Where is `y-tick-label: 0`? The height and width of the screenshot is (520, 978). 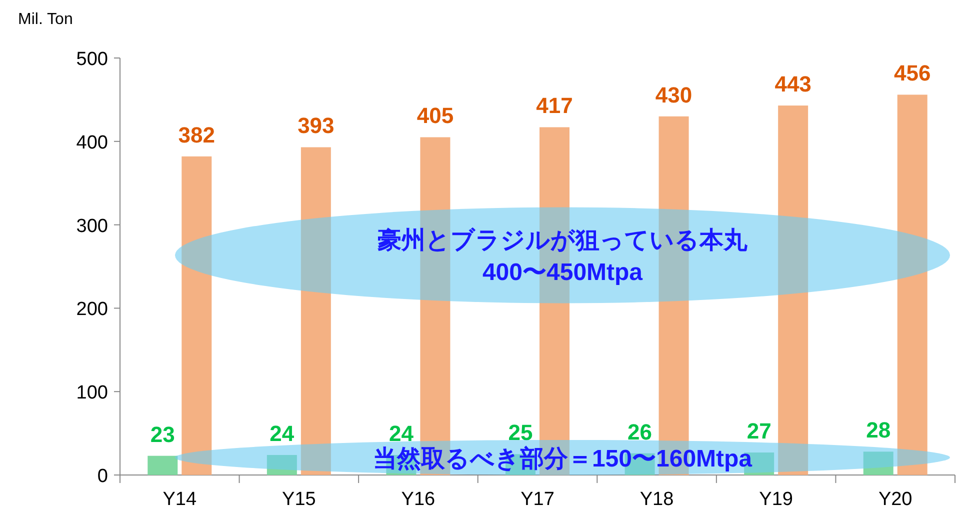 y-tick-label: 0 is located at coordinates (102, 476).